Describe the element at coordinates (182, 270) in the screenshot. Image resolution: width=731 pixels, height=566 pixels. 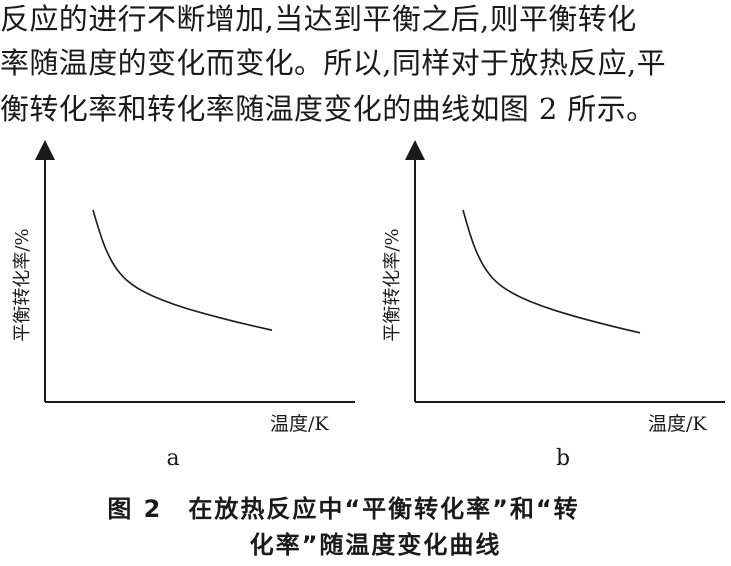
I see `curve-a` at that location.